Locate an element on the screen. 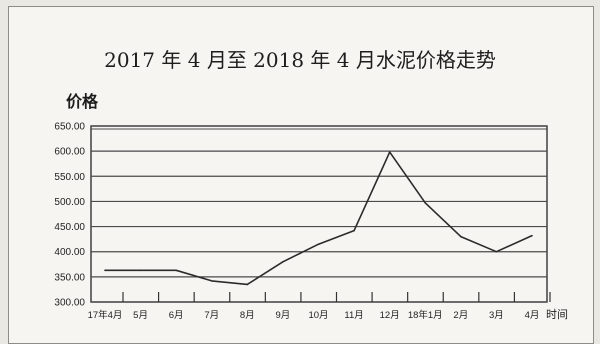 The height and width of the screenshot is (344, 600). x-tick-label: 4月 is located at coordinates (532, 315).